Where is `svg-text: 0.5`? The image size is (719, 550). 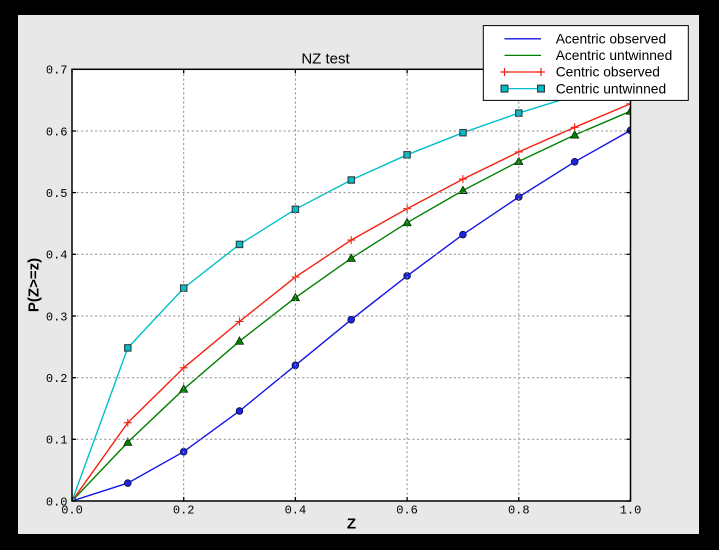 svg-text: 0.5 is located at coordinates (57, 194).